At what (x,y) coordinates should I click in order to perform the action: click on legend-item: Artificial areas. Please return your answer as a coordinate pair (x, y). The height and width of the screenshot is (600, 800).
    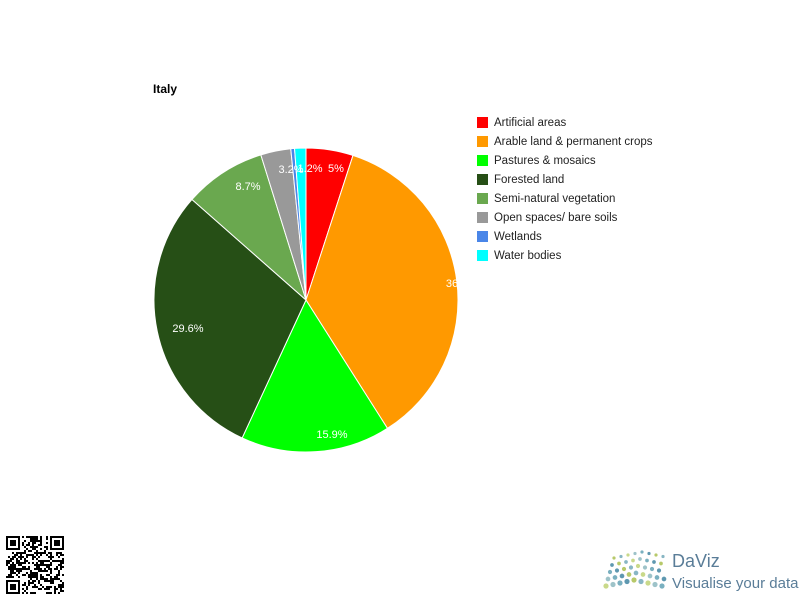
    Looking at the image, I should click on (565, 122).